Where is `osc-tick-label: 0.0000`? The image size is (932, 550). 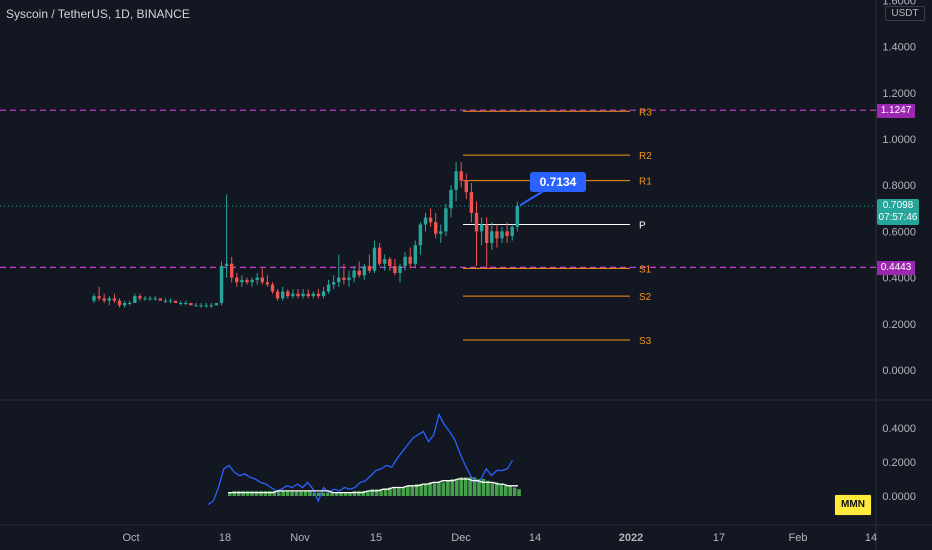 osc-tick-label: 0.0000 is located at coordinates (899, 497).